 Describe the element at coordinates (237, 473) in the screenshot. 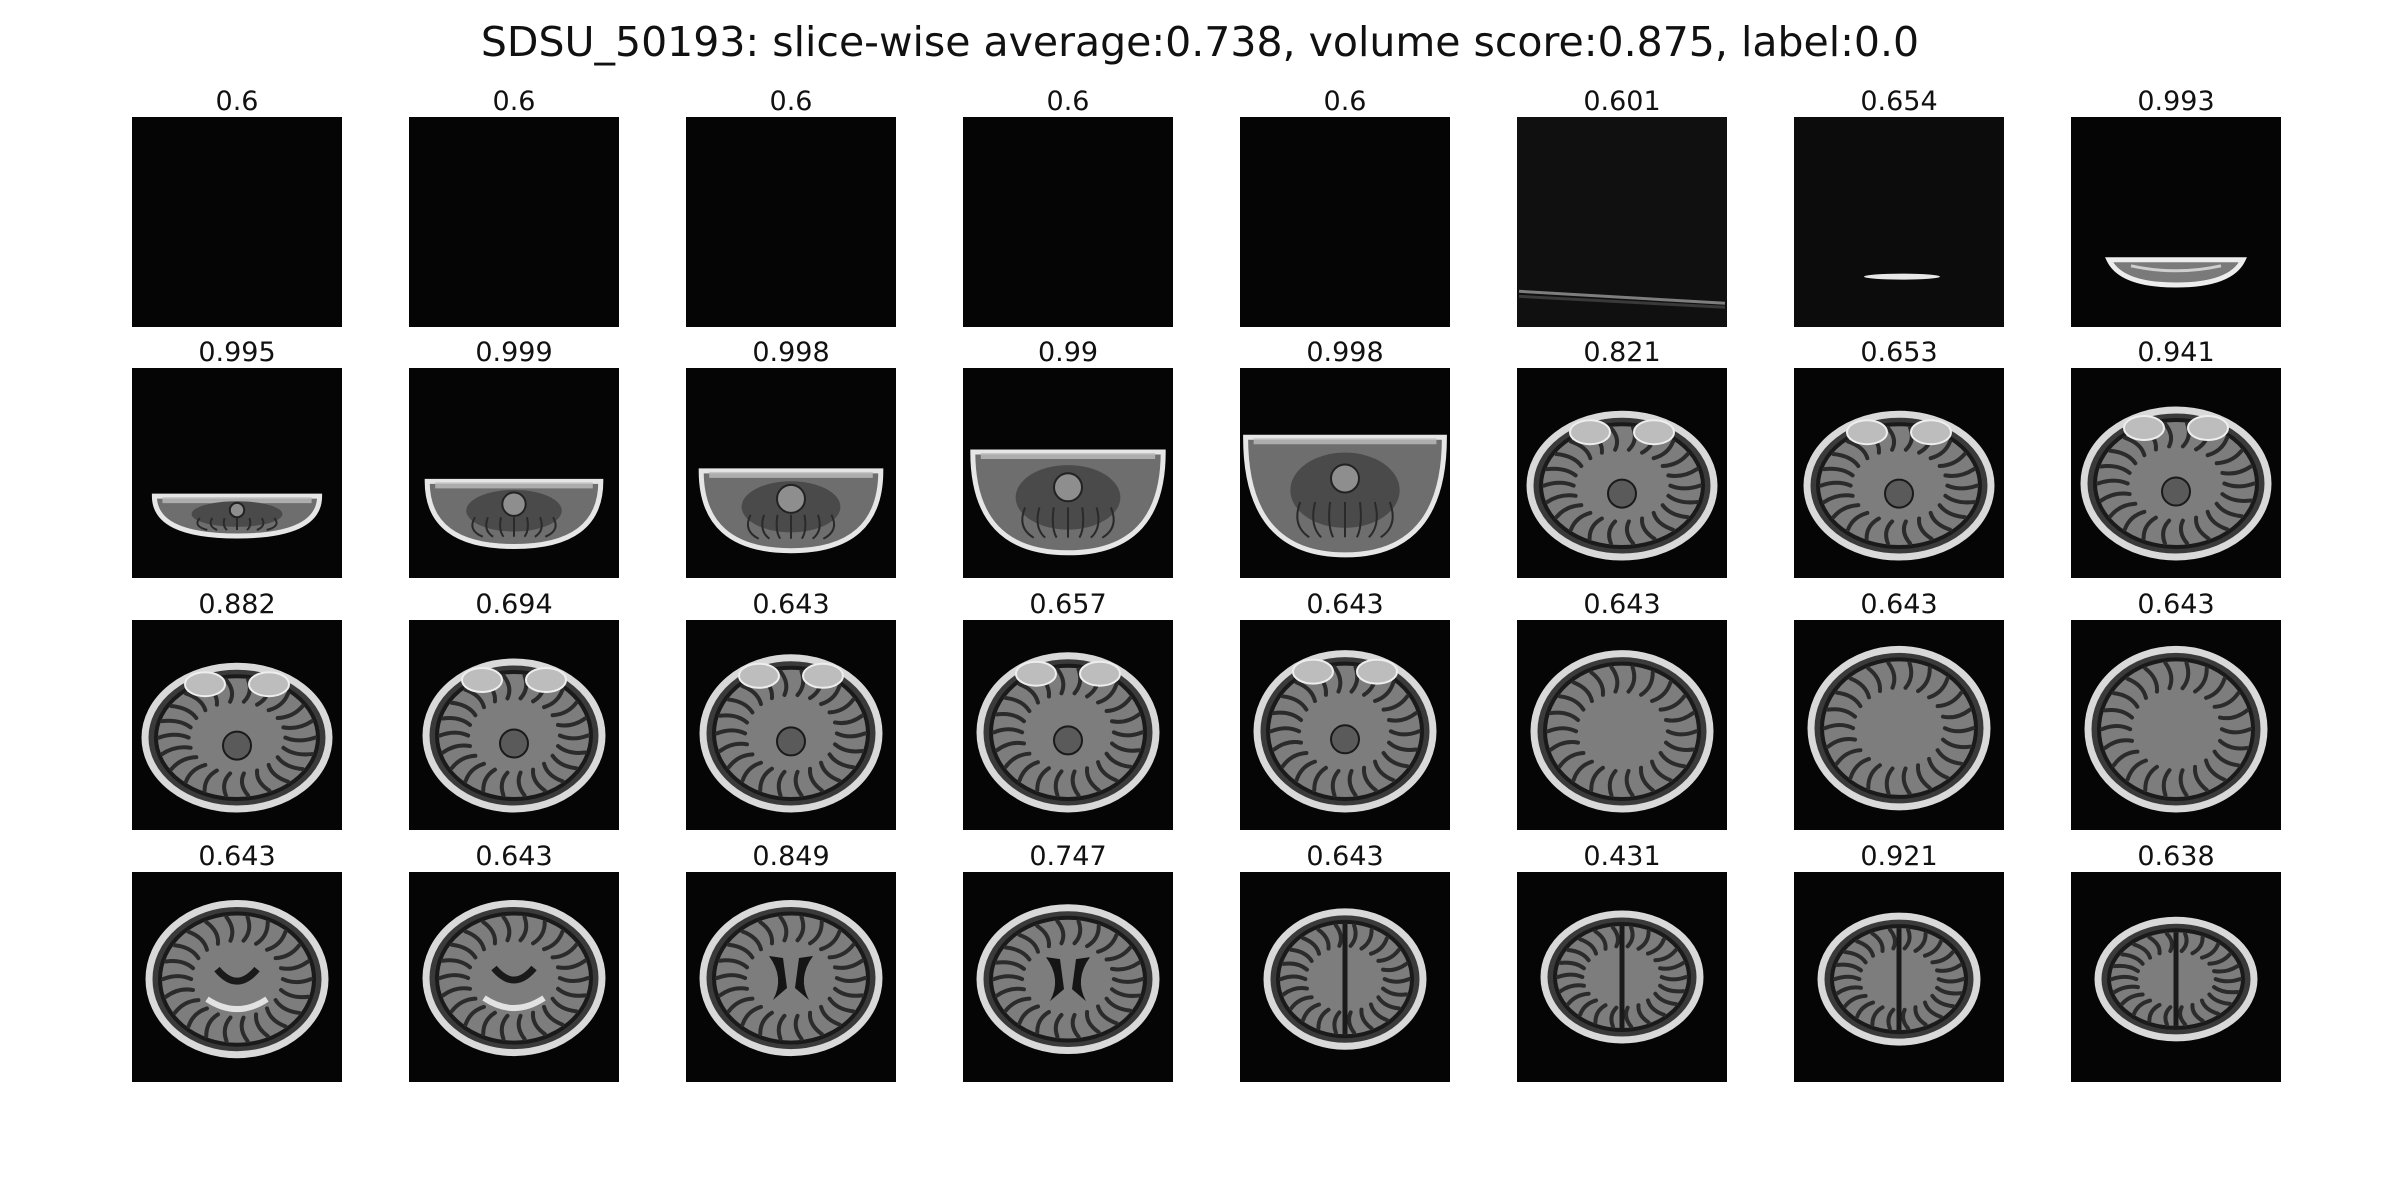

I see `slice-background` at that location.